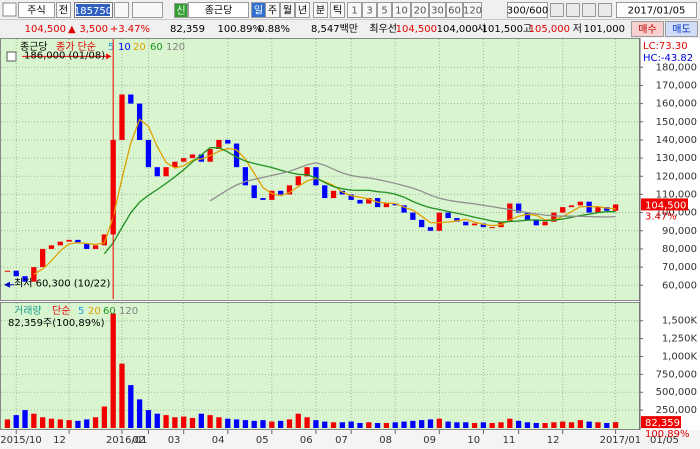 The width and height of the screenshot is (700, 449). Describe the element at coordinates (9, 9) in the screenshot. I see `menu-icon` at that location.